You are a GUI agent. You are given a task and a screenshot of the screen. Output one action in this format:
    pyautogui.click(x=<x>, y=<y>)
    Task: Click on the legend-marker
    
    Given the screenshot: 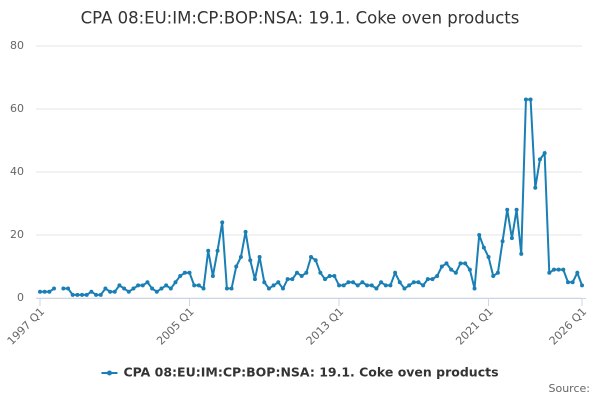 What is the action you would take?
    pyautogui.click(x=109, y=373)
    